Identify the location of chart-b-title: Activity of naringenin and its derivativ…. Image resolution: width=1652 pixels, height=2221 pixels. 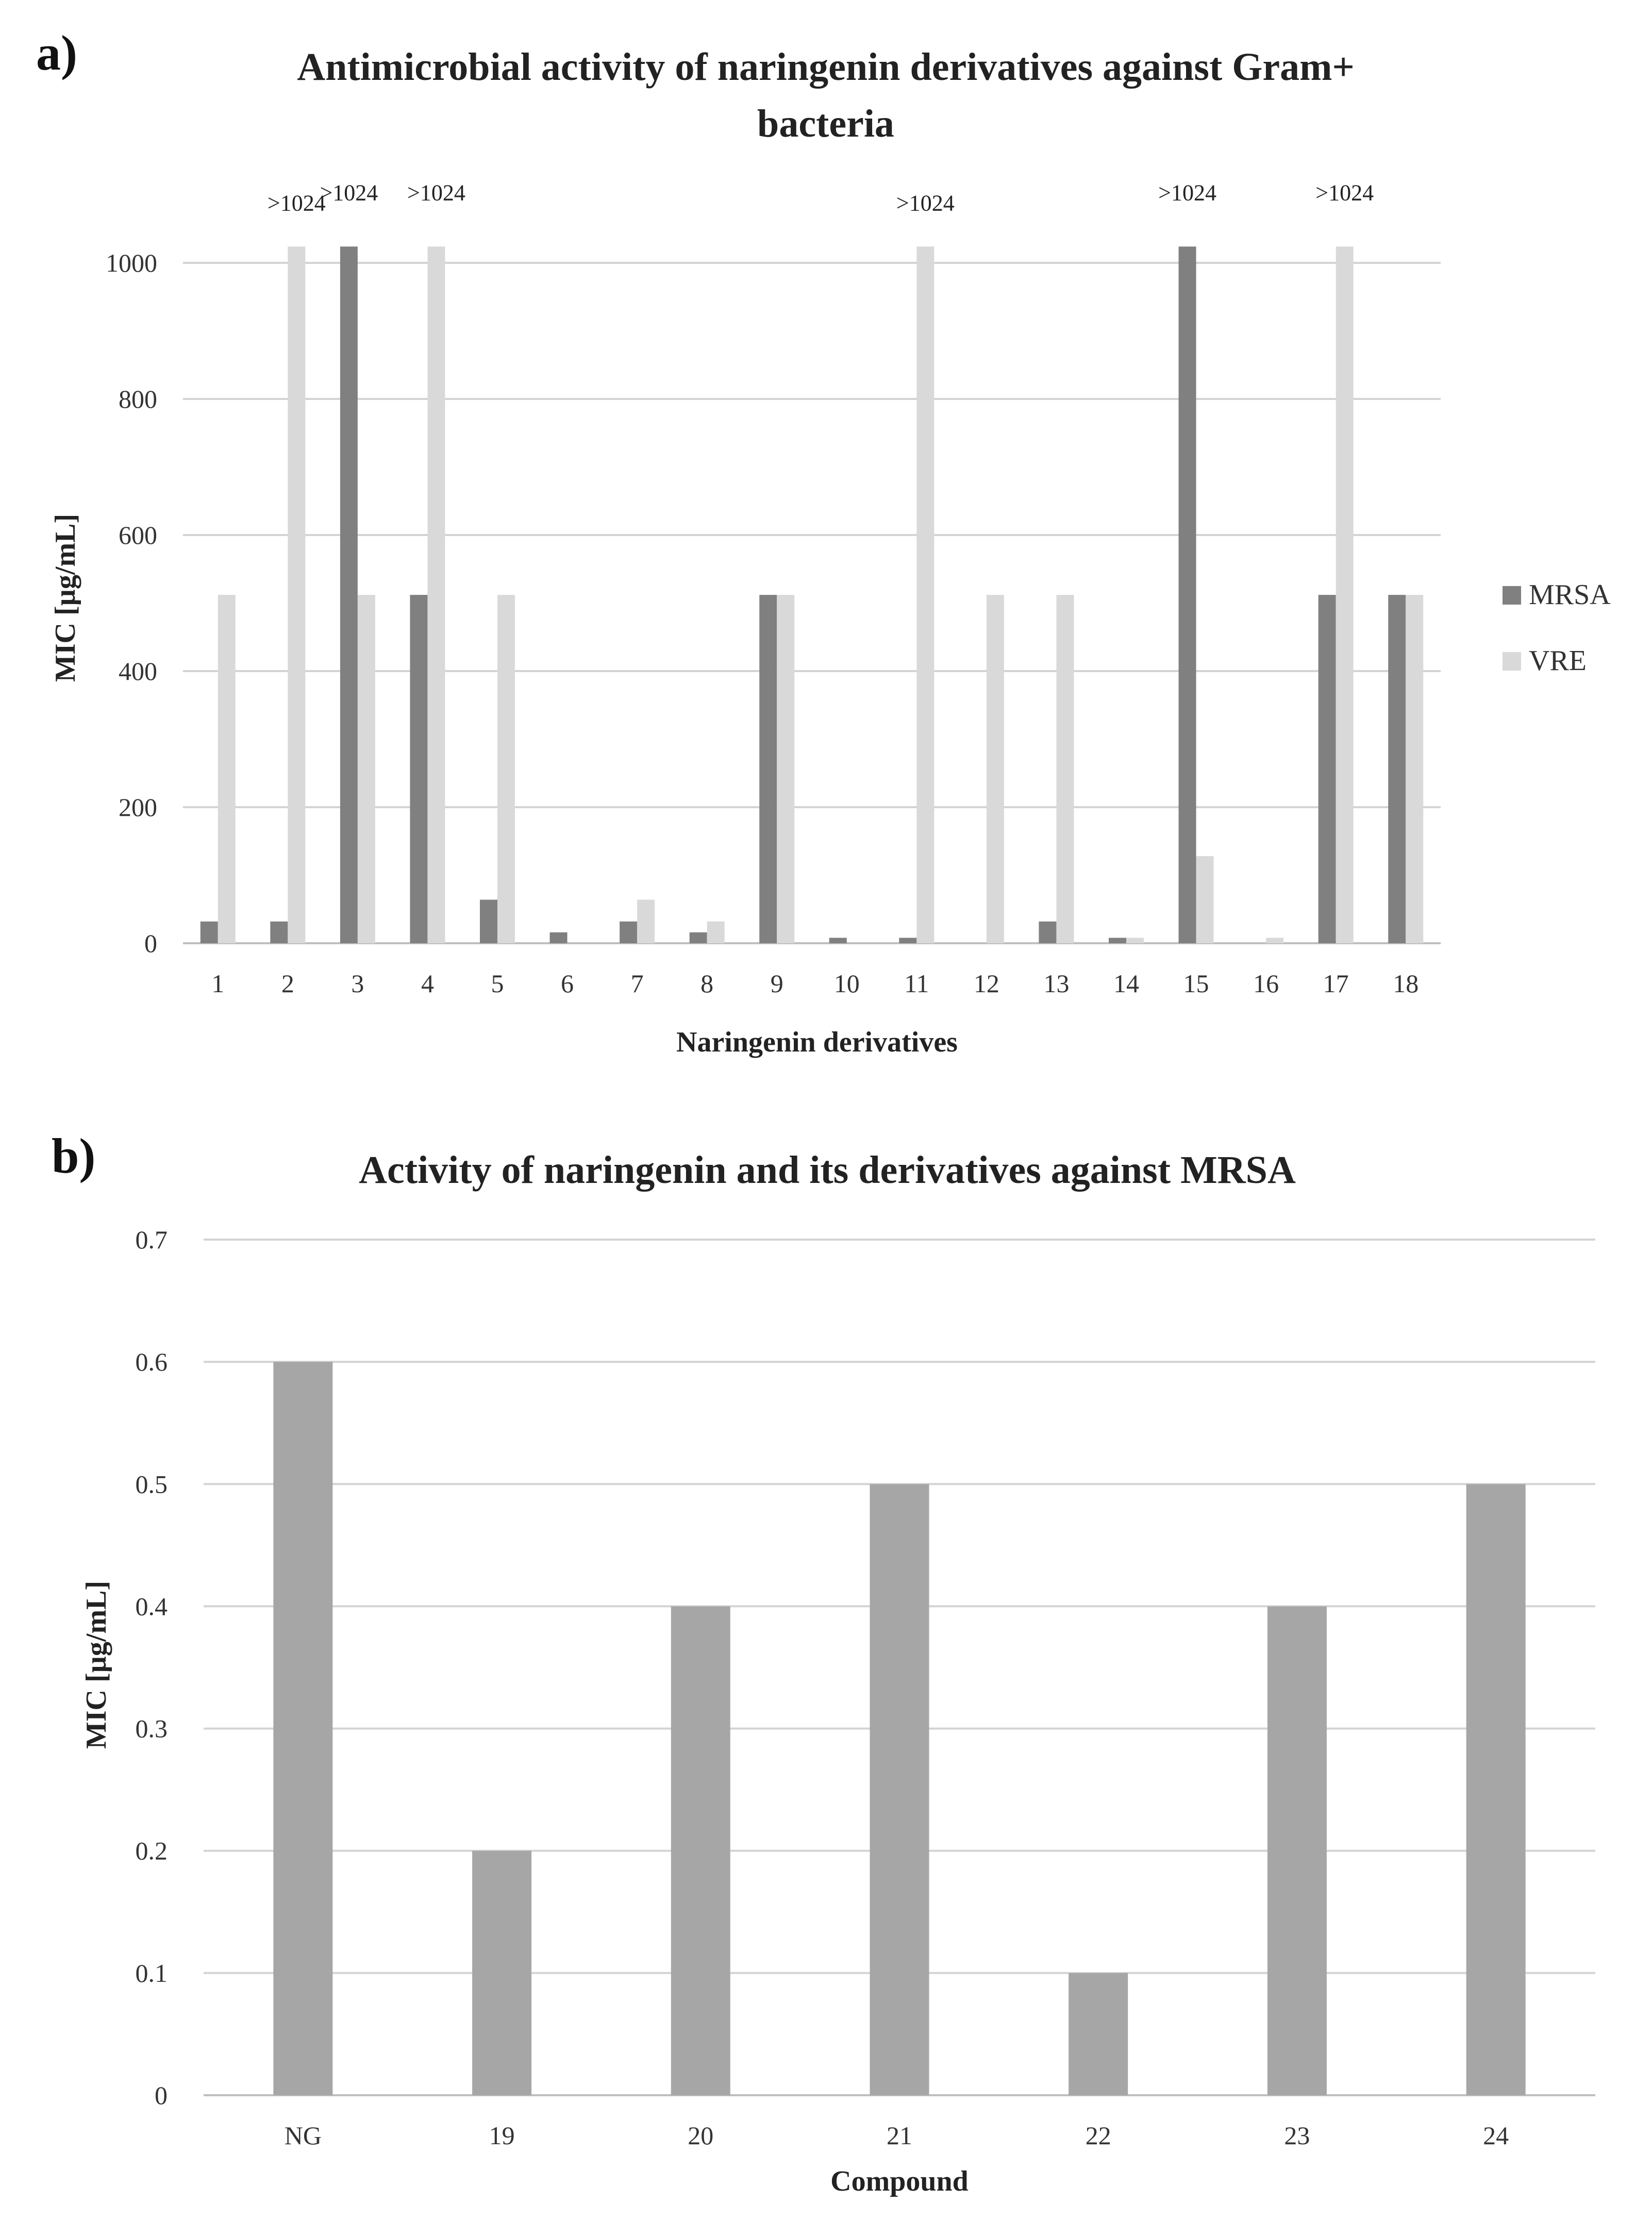
(827, 1170).